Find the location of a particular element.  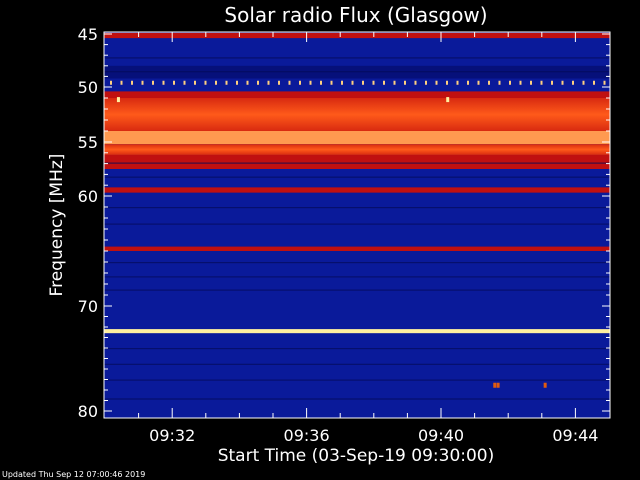

y-tick-label: 45 is located at coordinates (88, 34).